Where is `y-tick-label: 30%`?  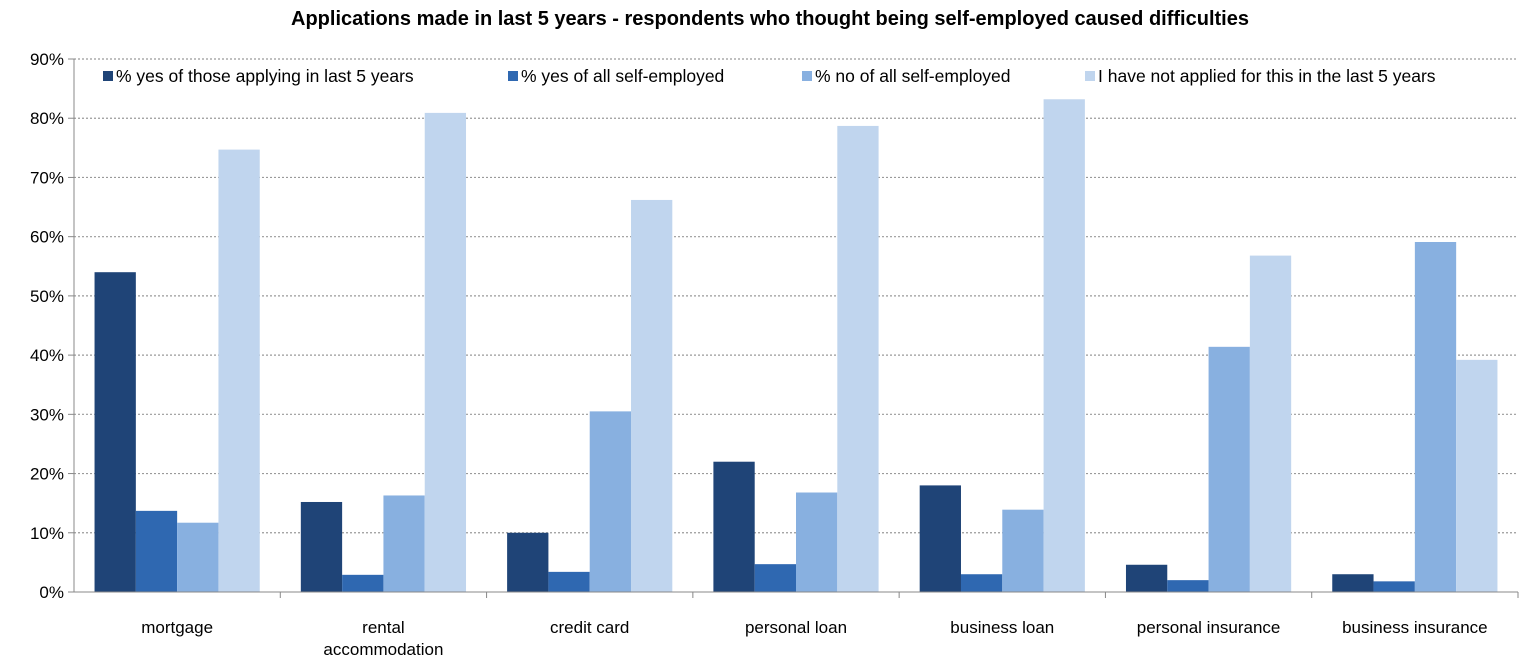 y-tick-label: 30% is located at coordinates (47, 414).